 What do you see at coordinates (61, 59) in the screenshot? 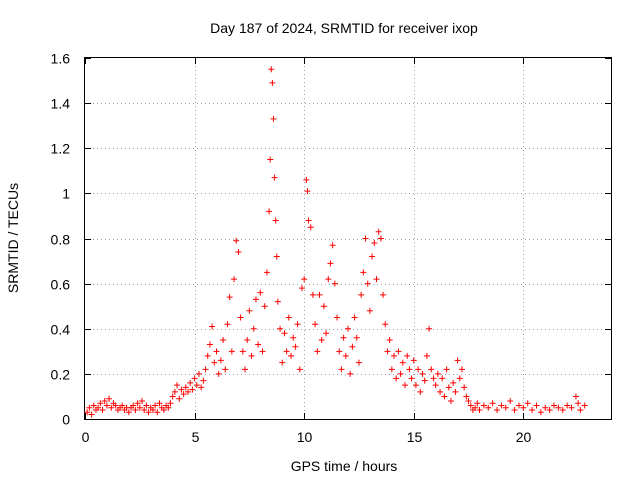
I see `y-tick-label: 1.6` at bounding box center [61, 59].